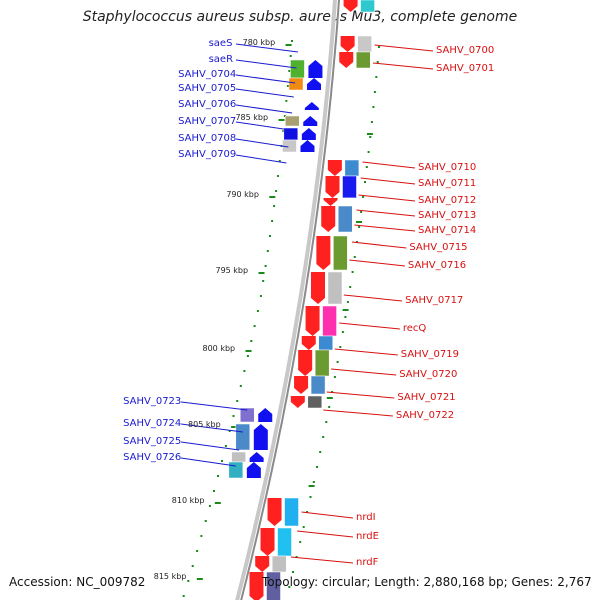 Image resolution: width=600 pixels, height=600 pixels. I want to click on gene-label-saer: saeR, so click(221, 59).